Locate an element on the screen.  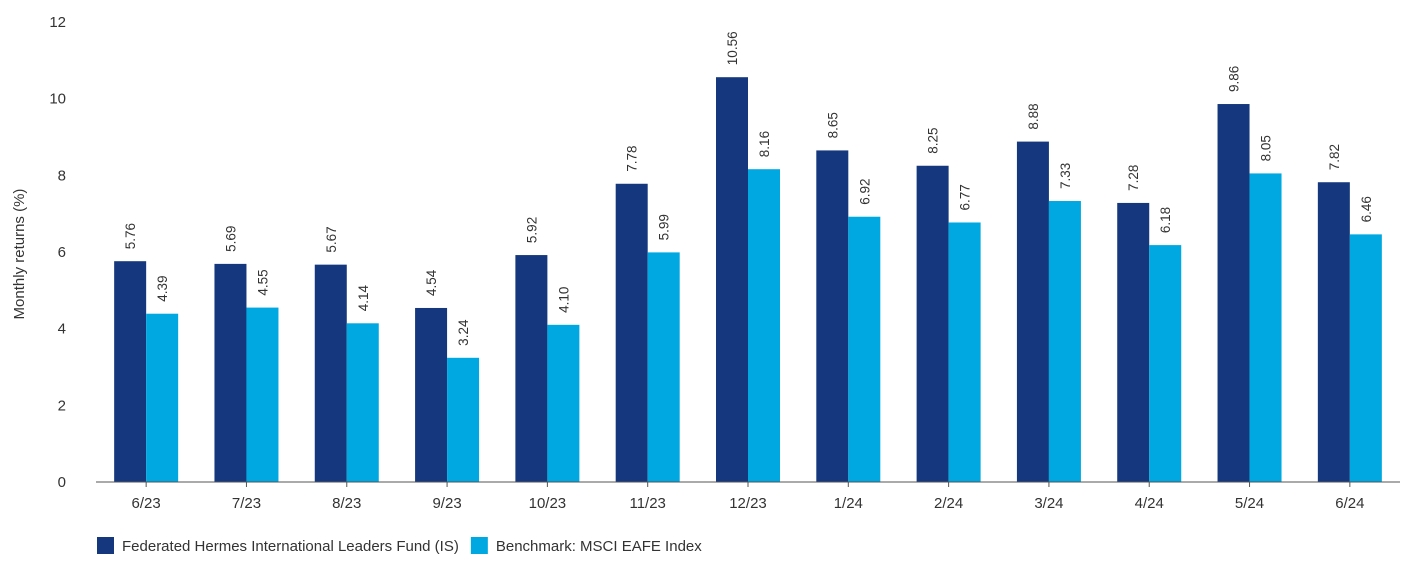
x-tick-label: 1/24 is located at coordinates (848, 503).